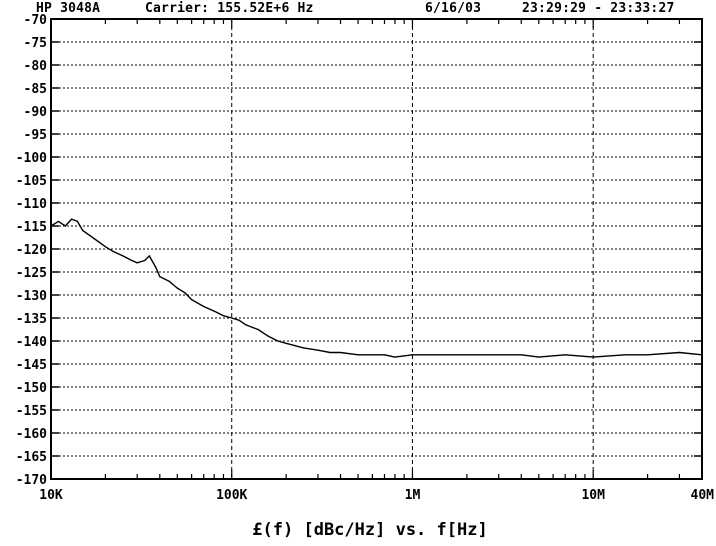 The image size is (716, 546). What do you see at coordinates (31, 434) in the screenshot?
I see `y-tick-label: -160` at bounding box center [31, 434].